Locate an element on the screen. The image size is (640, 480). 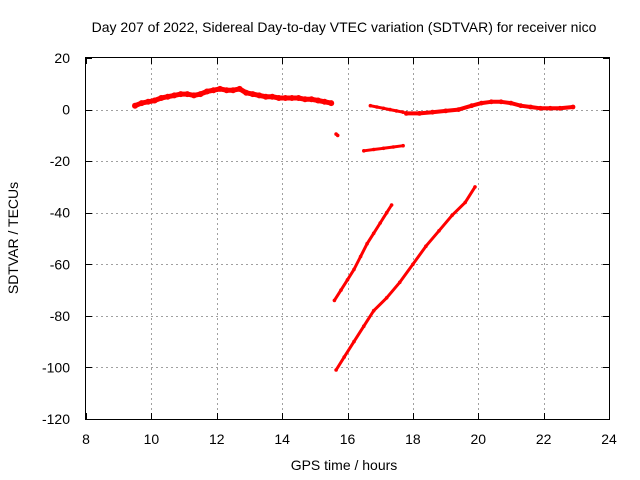
satellite-track-5-line is located at coordinates (489, 107).